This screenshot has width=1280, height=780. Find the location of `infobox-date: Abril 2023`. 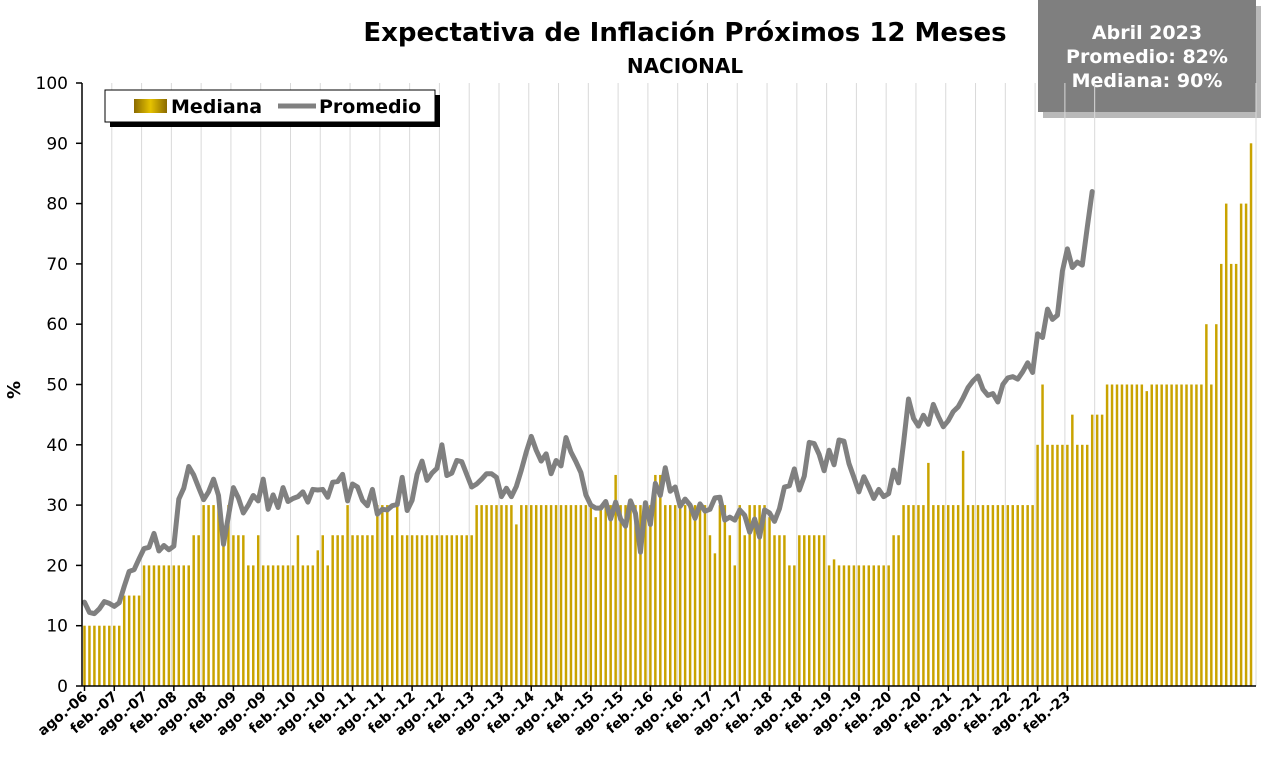

infobox-date: Abril 2023 is located at coordinates (1147, 33).